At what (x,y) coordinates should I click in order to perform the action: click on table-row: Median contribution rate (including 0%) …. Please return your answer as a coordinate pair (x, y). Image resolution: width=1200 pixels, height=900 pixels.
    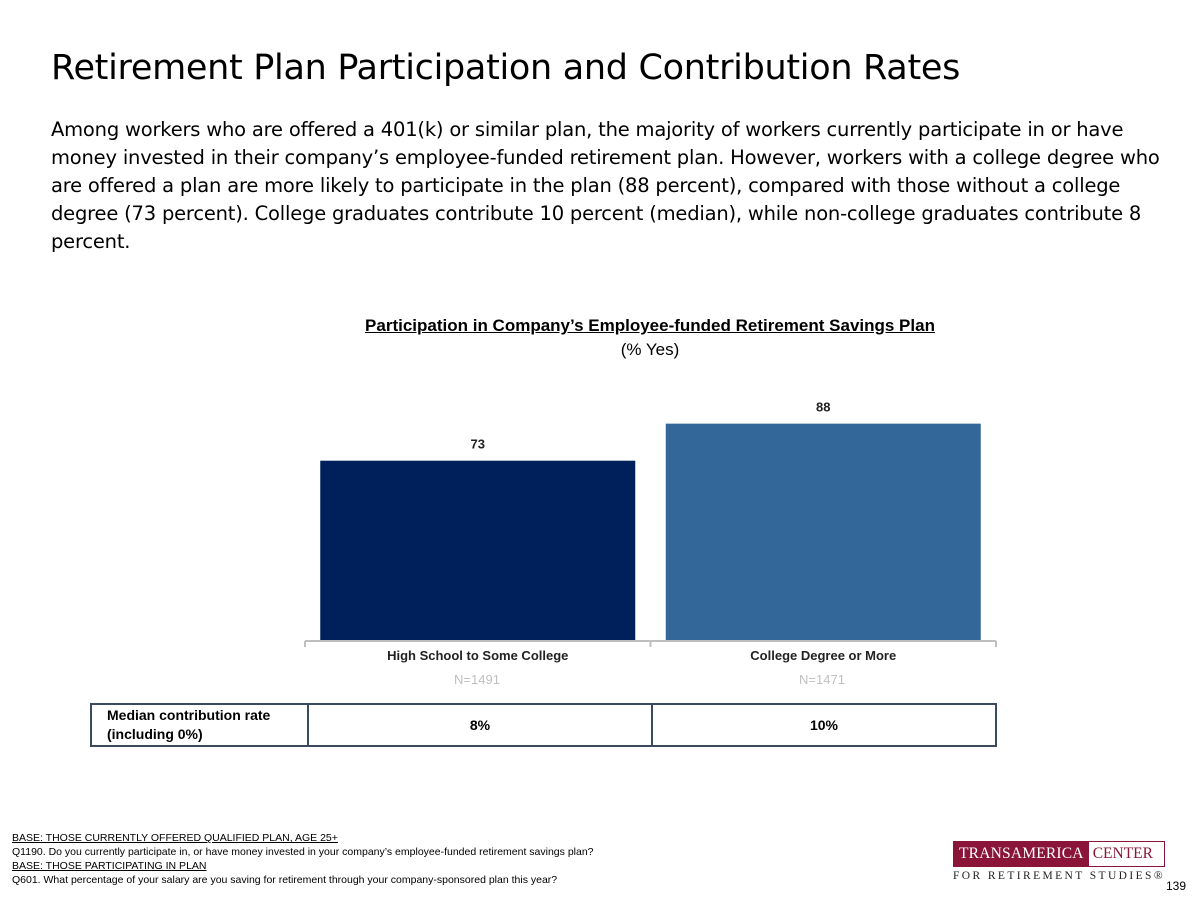
    Looking at the image, I should click on (543, 725).